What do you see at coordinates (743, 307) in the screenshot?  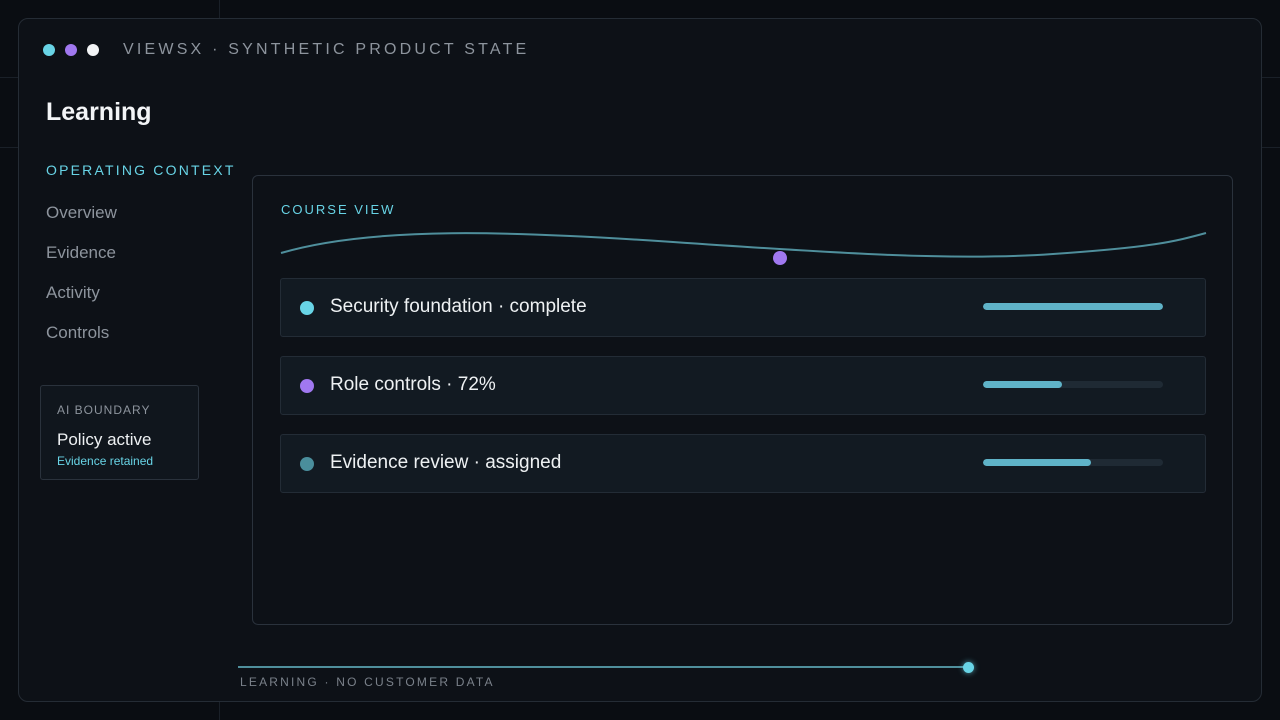 I see `course-row-security: Security foundation · complete` at bounding box center [743, 307].